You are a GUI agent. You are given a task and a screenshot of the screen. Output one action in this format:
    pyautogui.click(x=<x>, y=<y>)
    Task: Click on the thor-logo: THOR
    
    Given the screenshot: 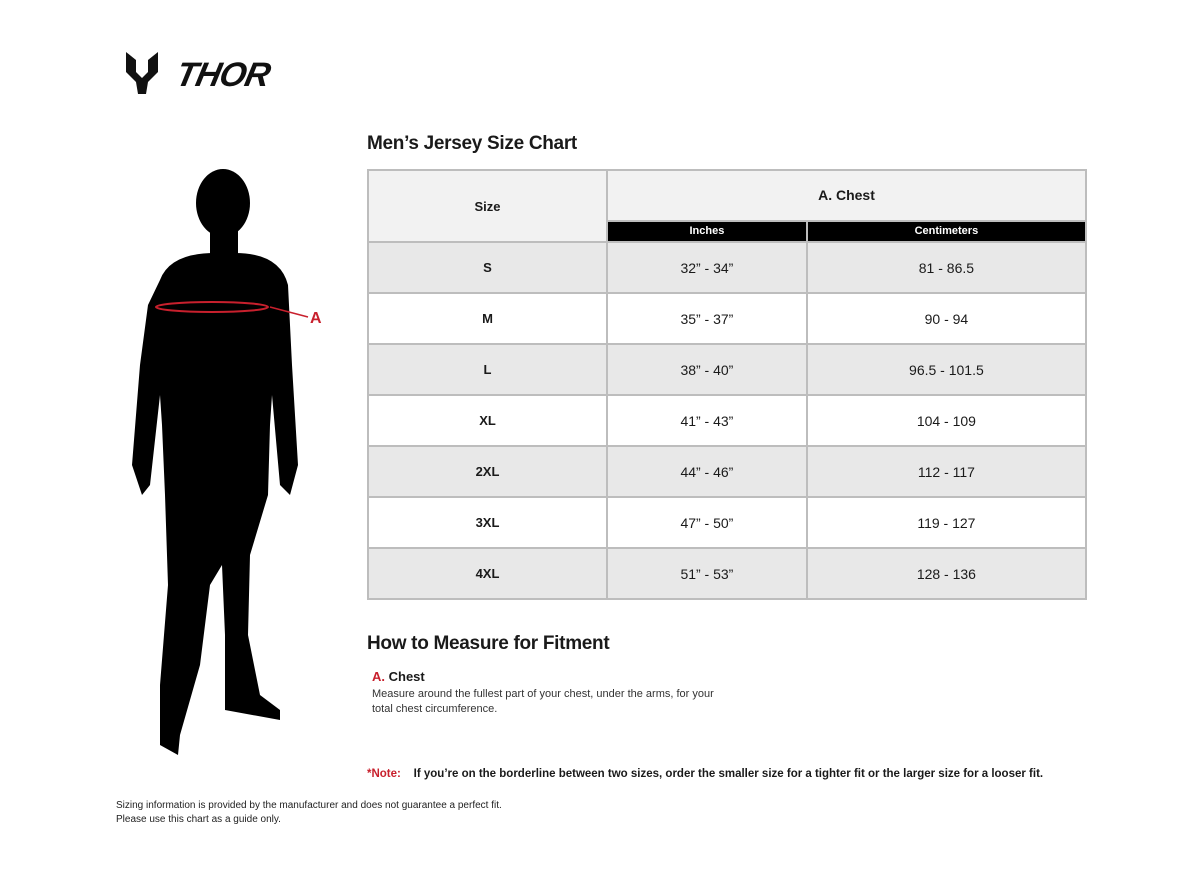 What is the action you would take?
    pyautogui.click(x=200, y=73)
    